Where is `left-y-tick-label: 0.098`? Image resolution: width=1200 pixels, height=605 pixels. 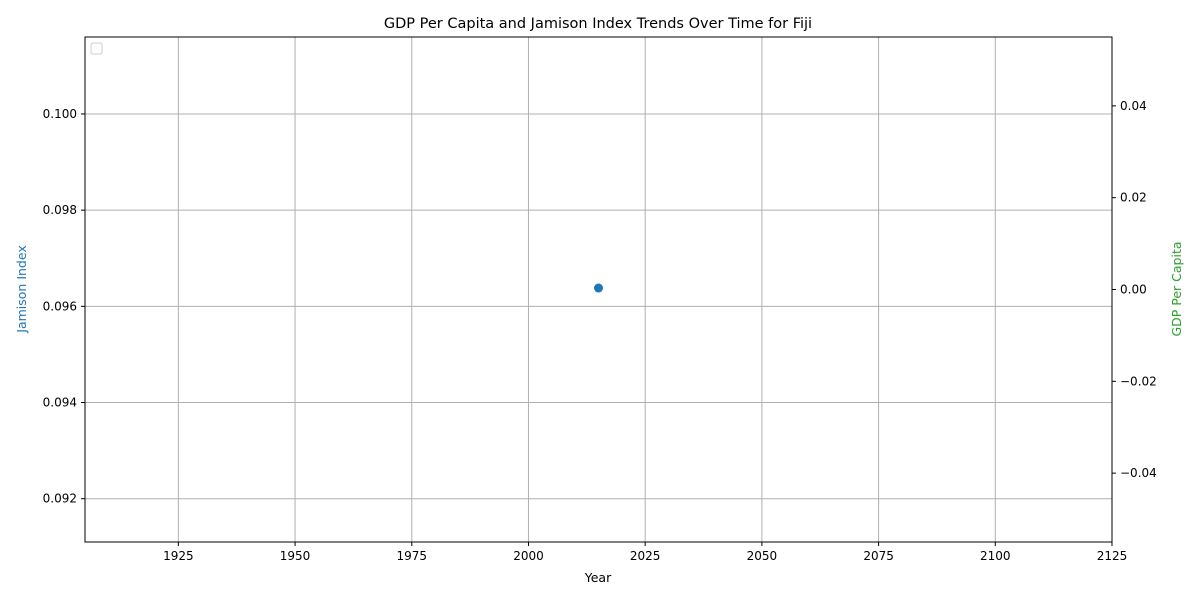
left-y-tick-label: 0.098 is located at coordinates (60, 210).